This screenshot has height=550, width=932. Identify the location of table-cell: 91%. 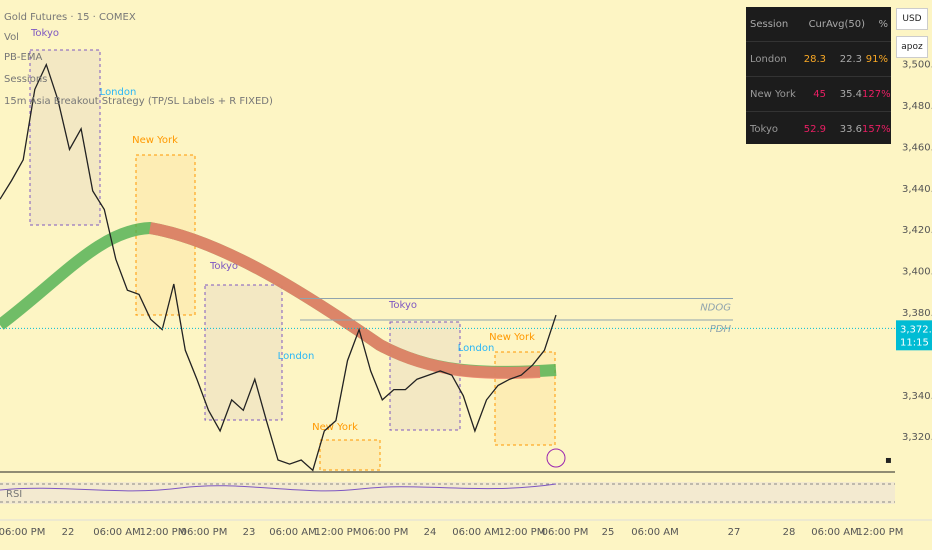
(876, 59).